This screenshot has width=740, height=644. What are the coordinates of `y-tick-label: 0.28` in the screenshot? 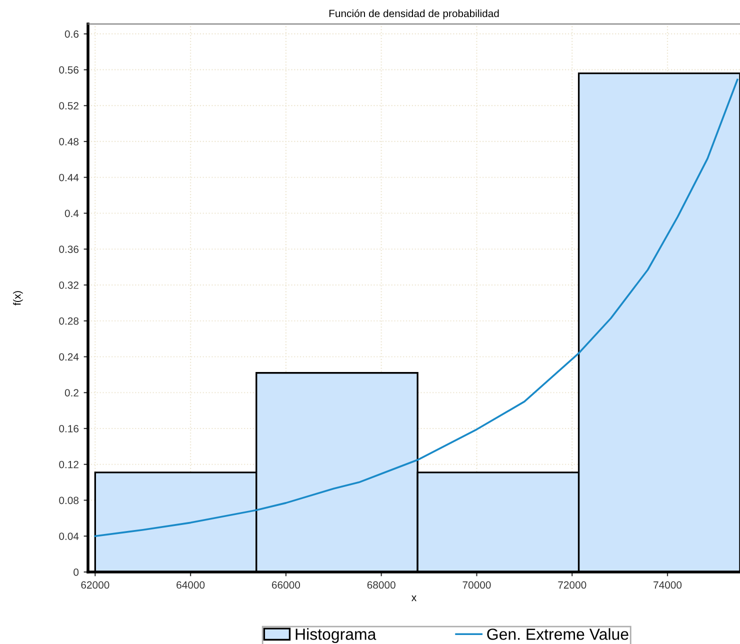 It's located at (69, 321).